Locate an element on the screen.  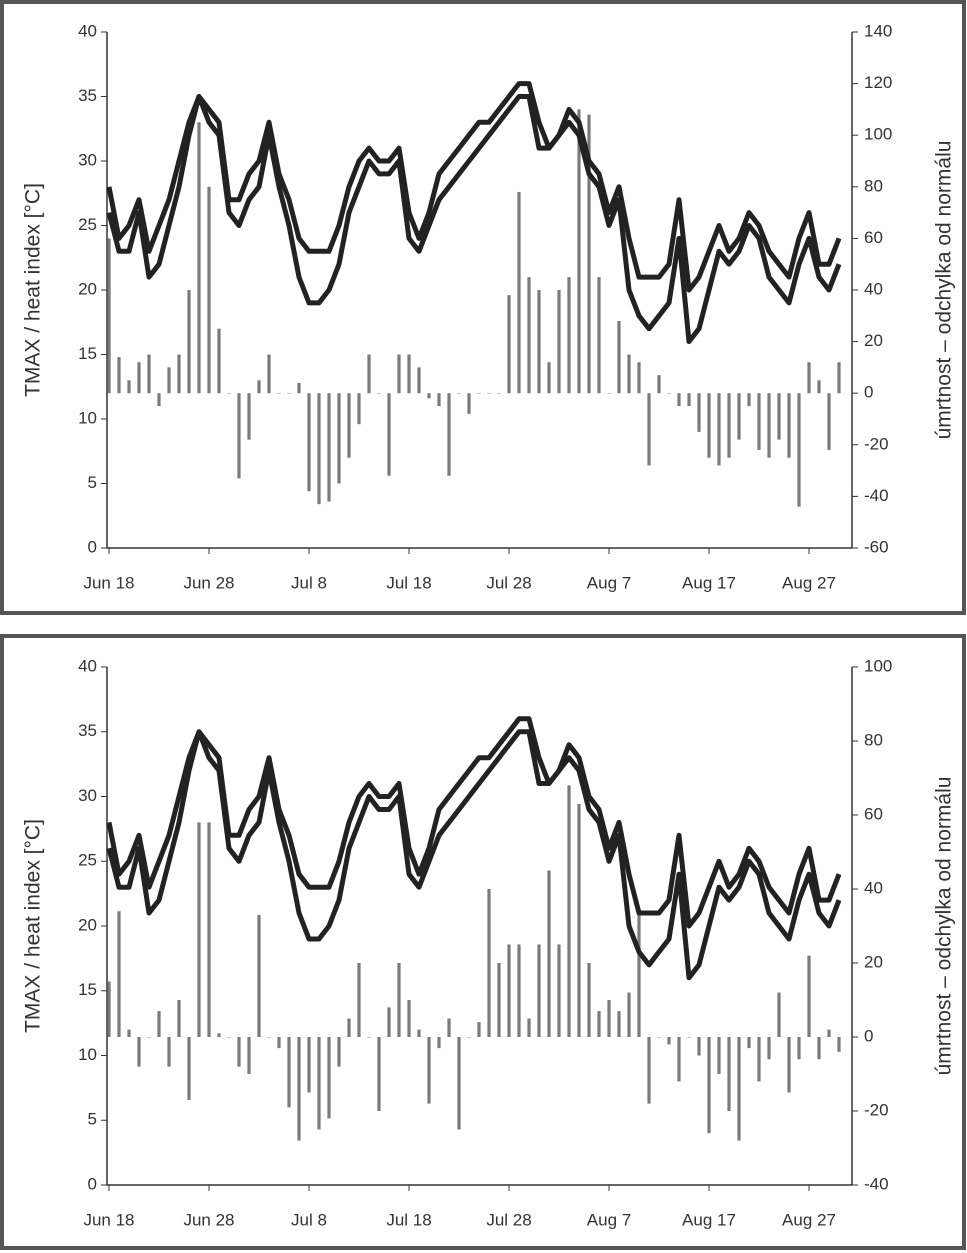
x-tick-label: Jul 8 is located at coordinates (309, 582).